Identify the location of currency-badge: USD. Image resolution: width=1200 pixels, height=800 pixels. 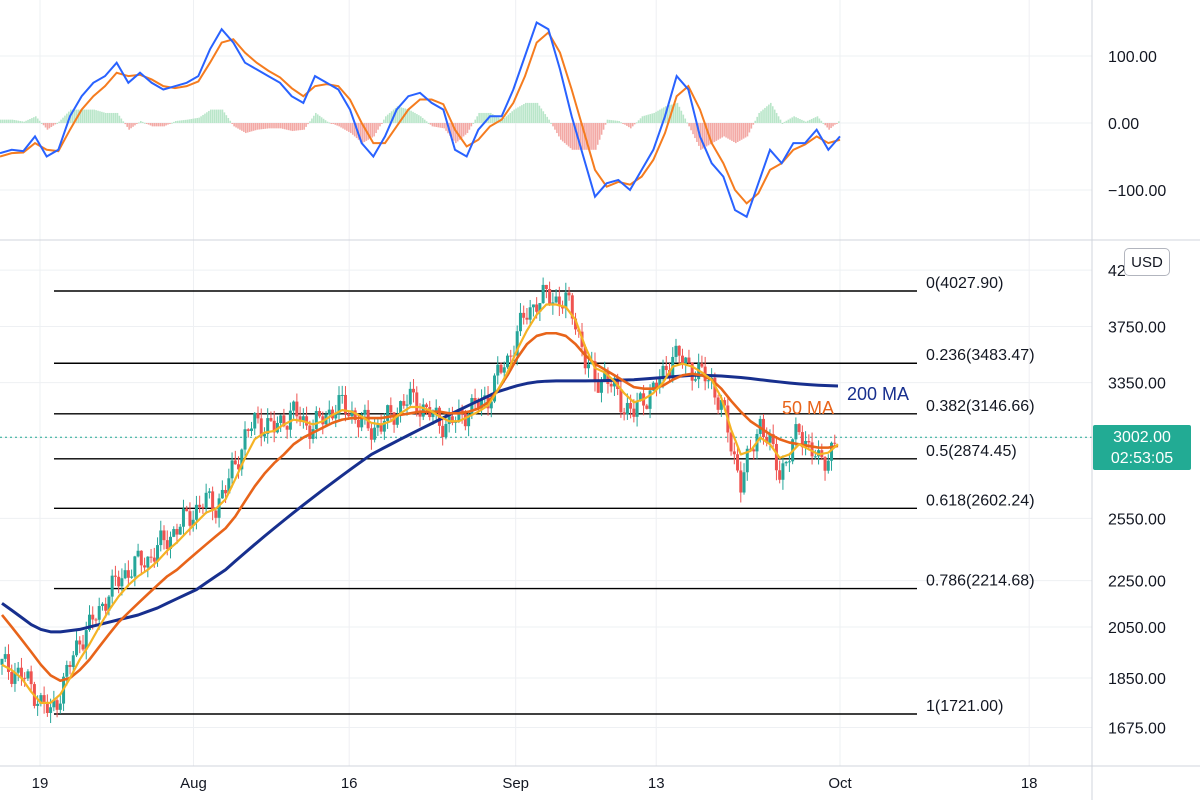
(1147, 262).